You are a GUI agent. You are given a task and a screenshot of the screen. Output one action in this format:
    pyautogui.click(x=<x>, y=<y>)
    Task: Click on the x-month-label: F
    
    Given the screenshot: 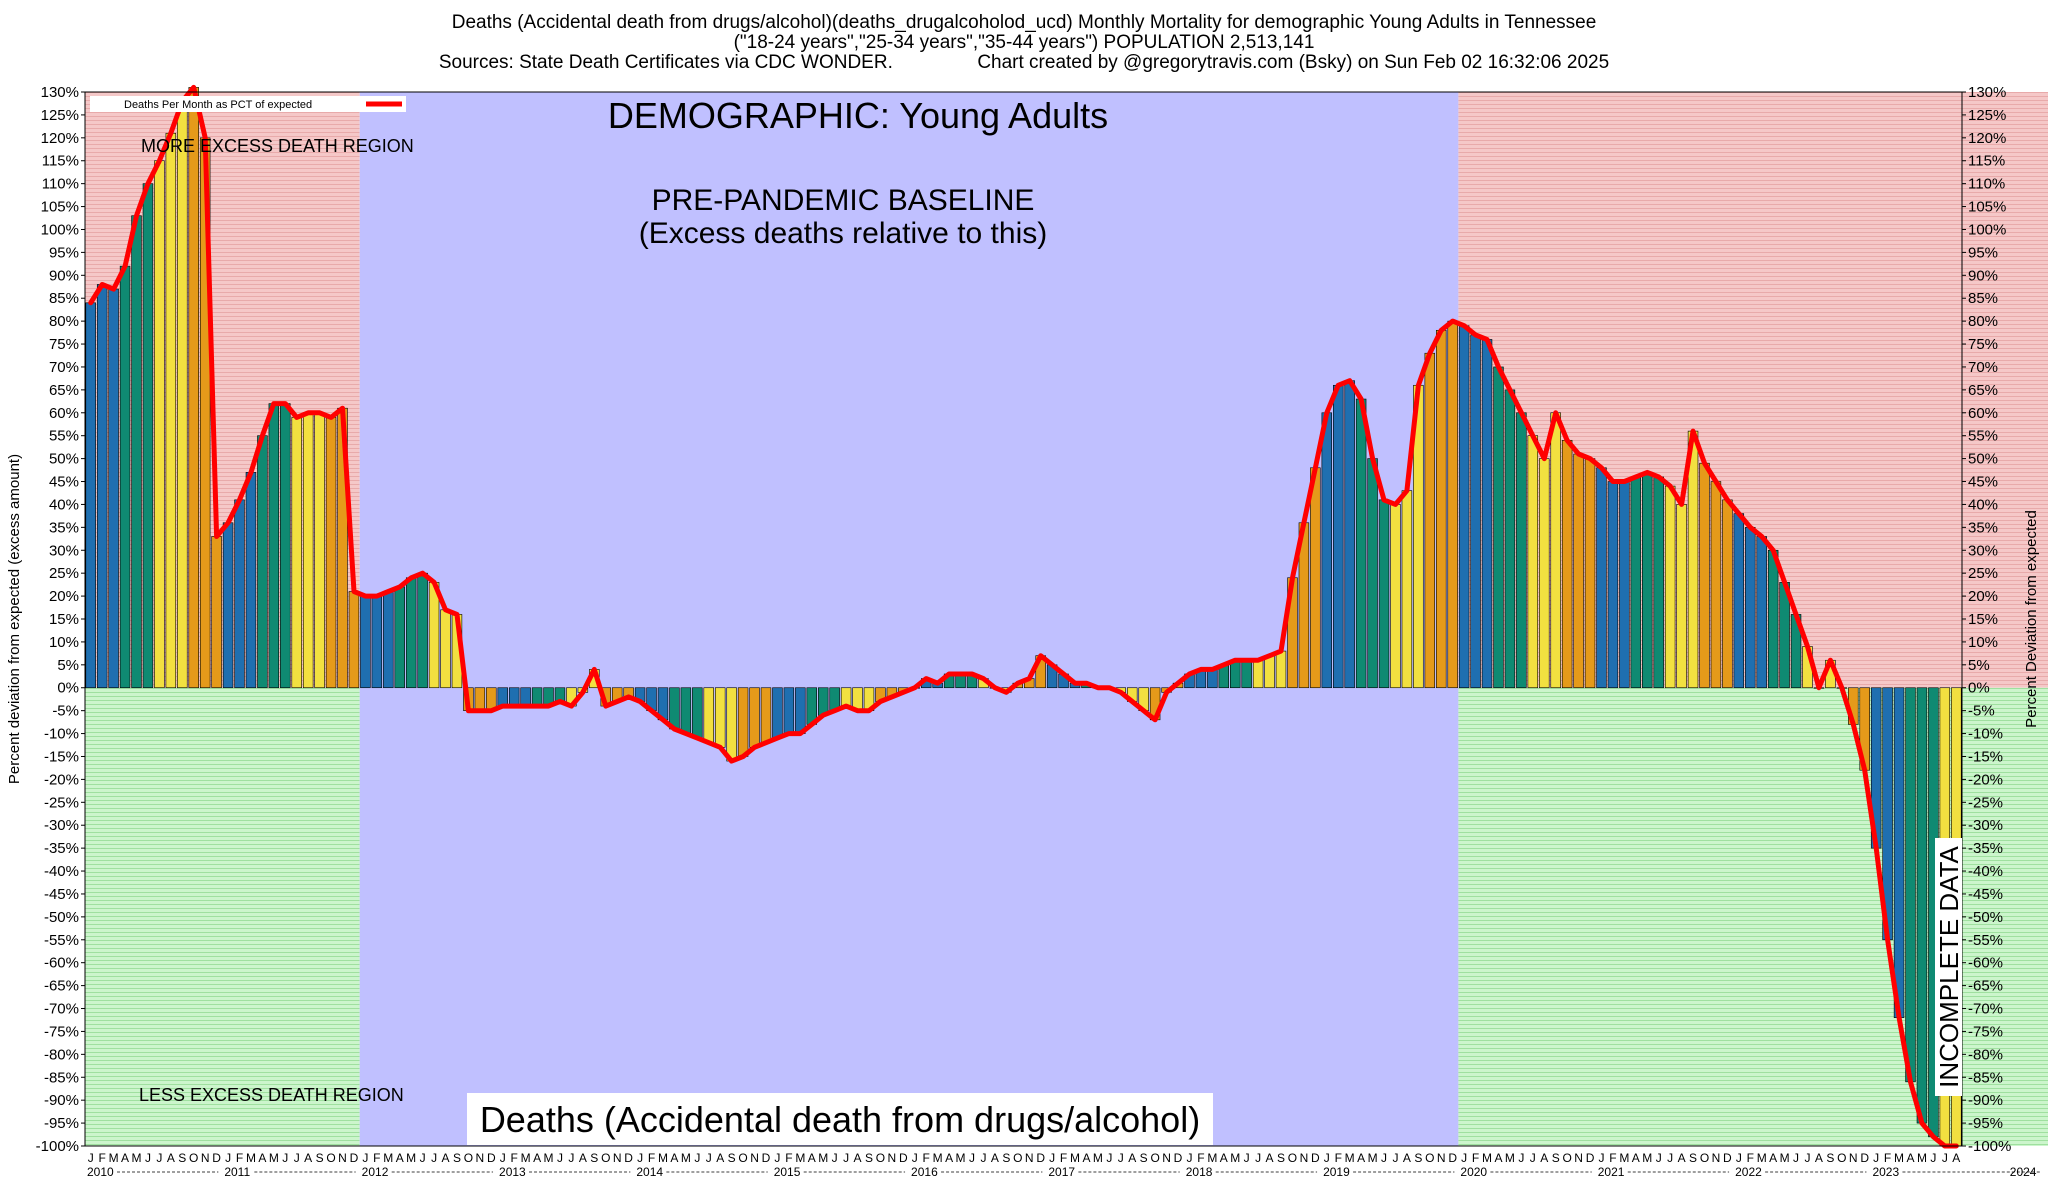 What is the action you would take?
    pyautogui.click(x=1612, y=1158)
    